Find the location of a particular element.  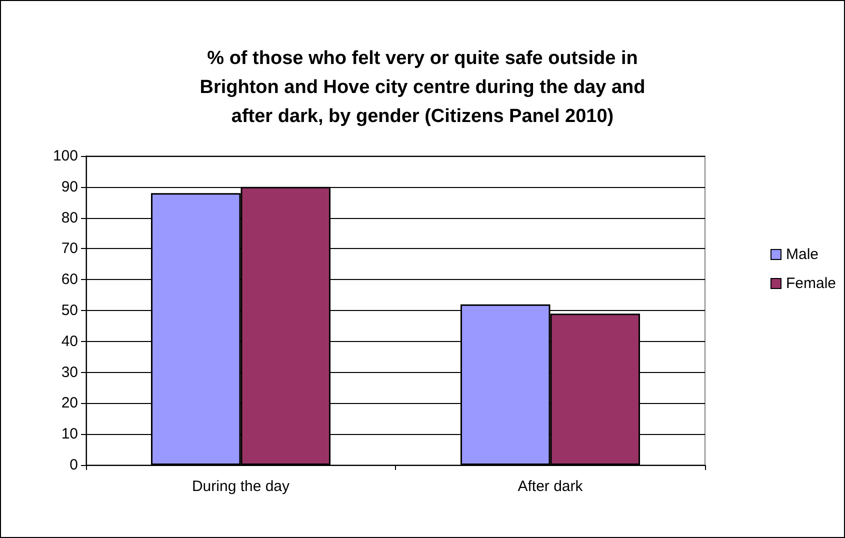

chart-title: % of those who felt very or quite safe outside in Brighton and Hove city centre during the day and after dark, by gender (Citizens Panel 2010) is located at coordinates (423, 87).